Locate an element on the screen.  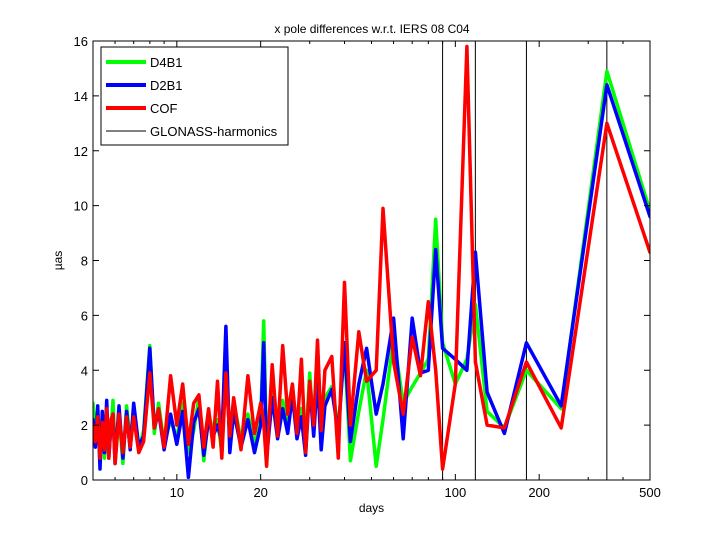
x-tick-label: 10 is located at coordinates (177, 492).